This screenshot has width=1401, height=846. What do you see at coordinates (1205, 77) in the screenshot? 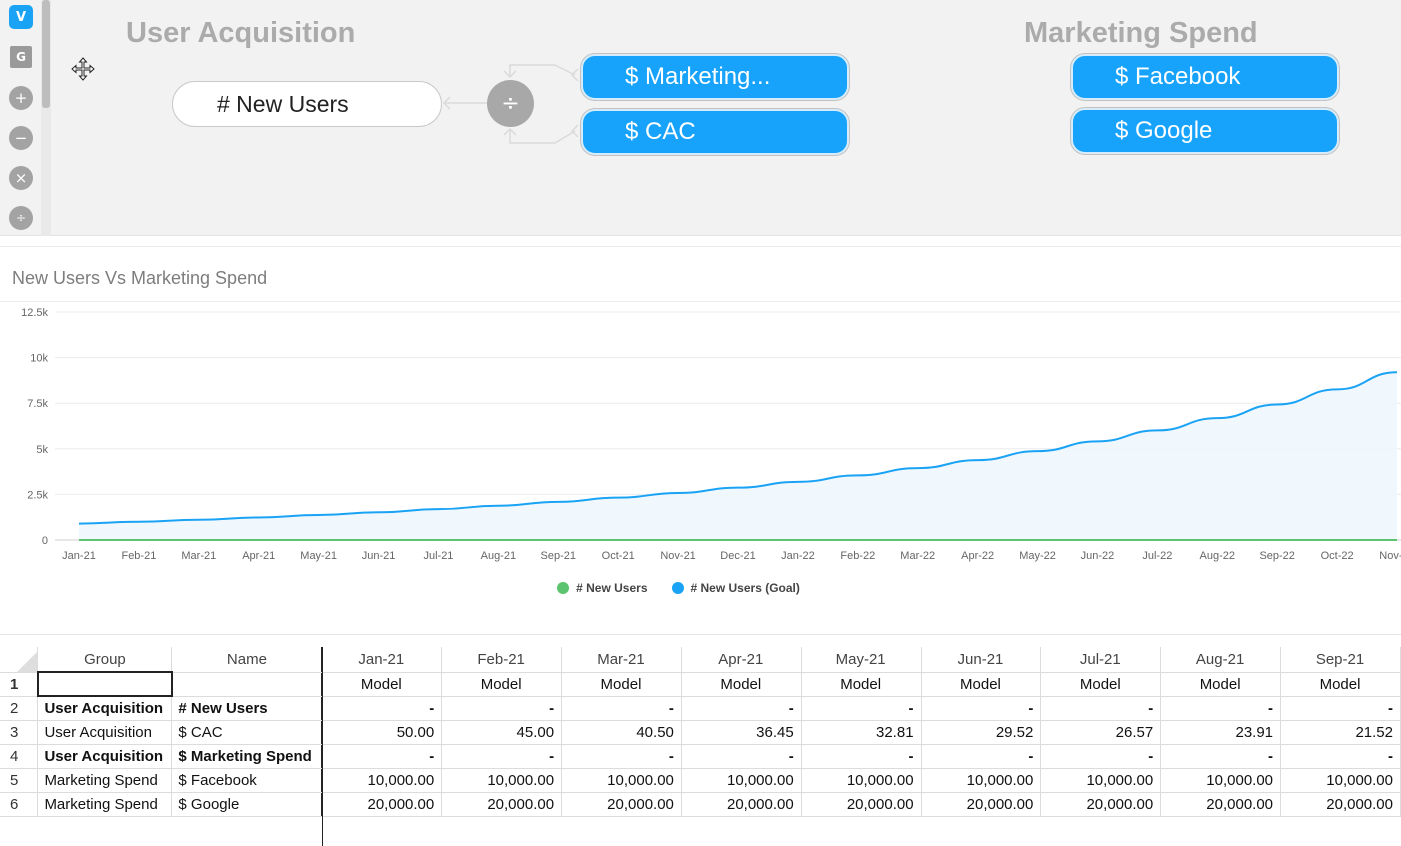
I see `node-facebook: $ Facebook` at bounding box center [1205, 77].